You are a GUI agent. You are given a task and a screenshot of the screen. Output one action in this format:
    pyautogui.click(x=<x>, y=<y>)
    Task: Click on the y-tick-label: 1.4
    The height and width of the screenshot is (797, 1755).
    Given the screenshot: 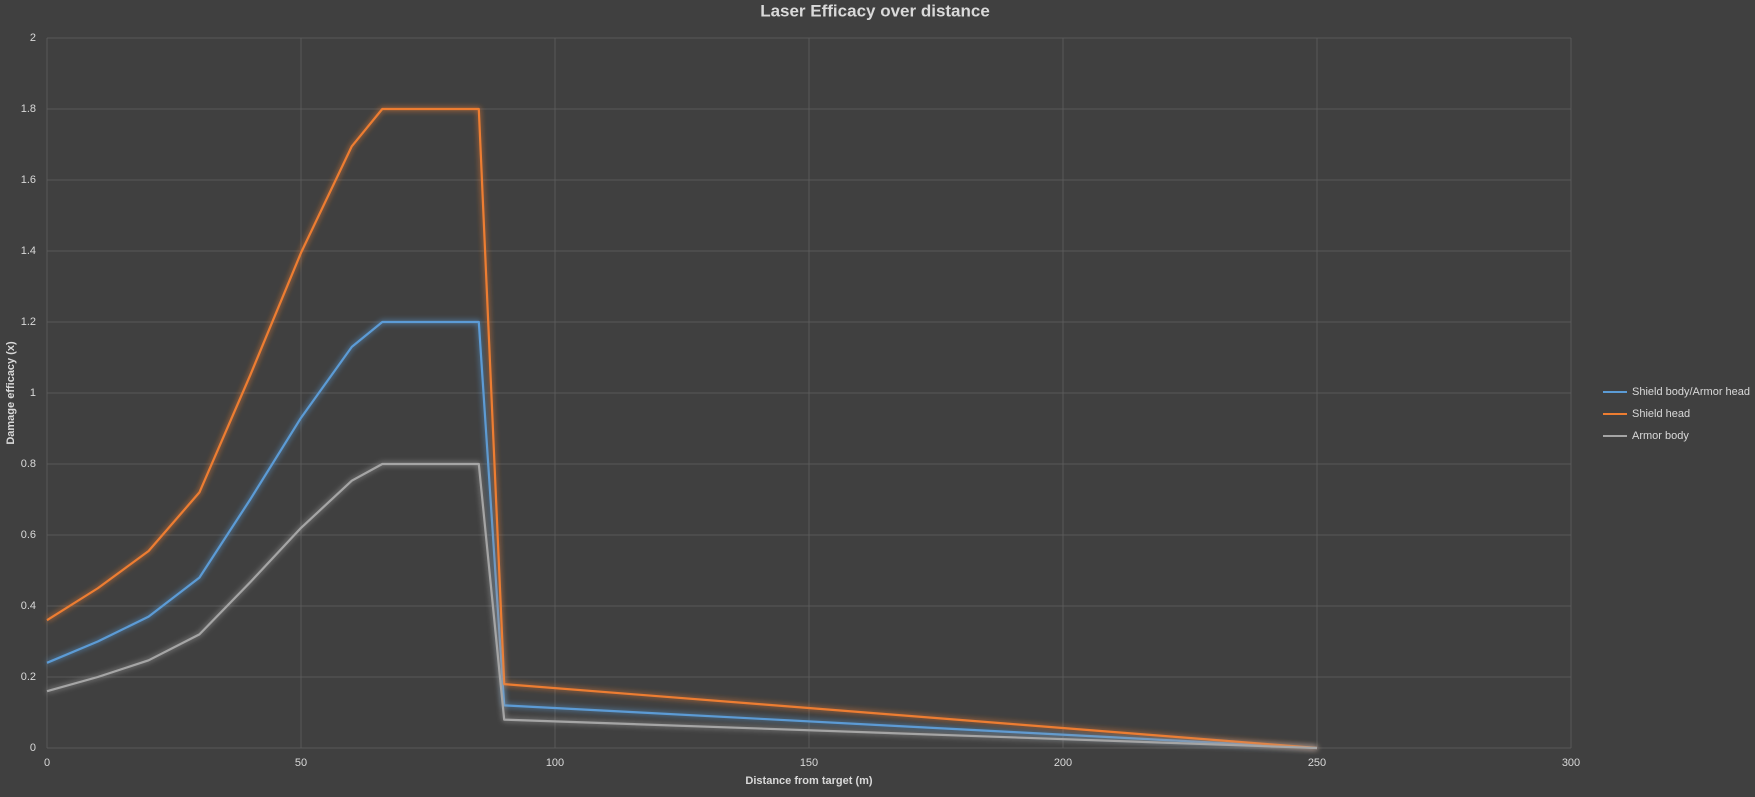 What is the action you would take?
    pyautogui.click(x=28, y=251)
    